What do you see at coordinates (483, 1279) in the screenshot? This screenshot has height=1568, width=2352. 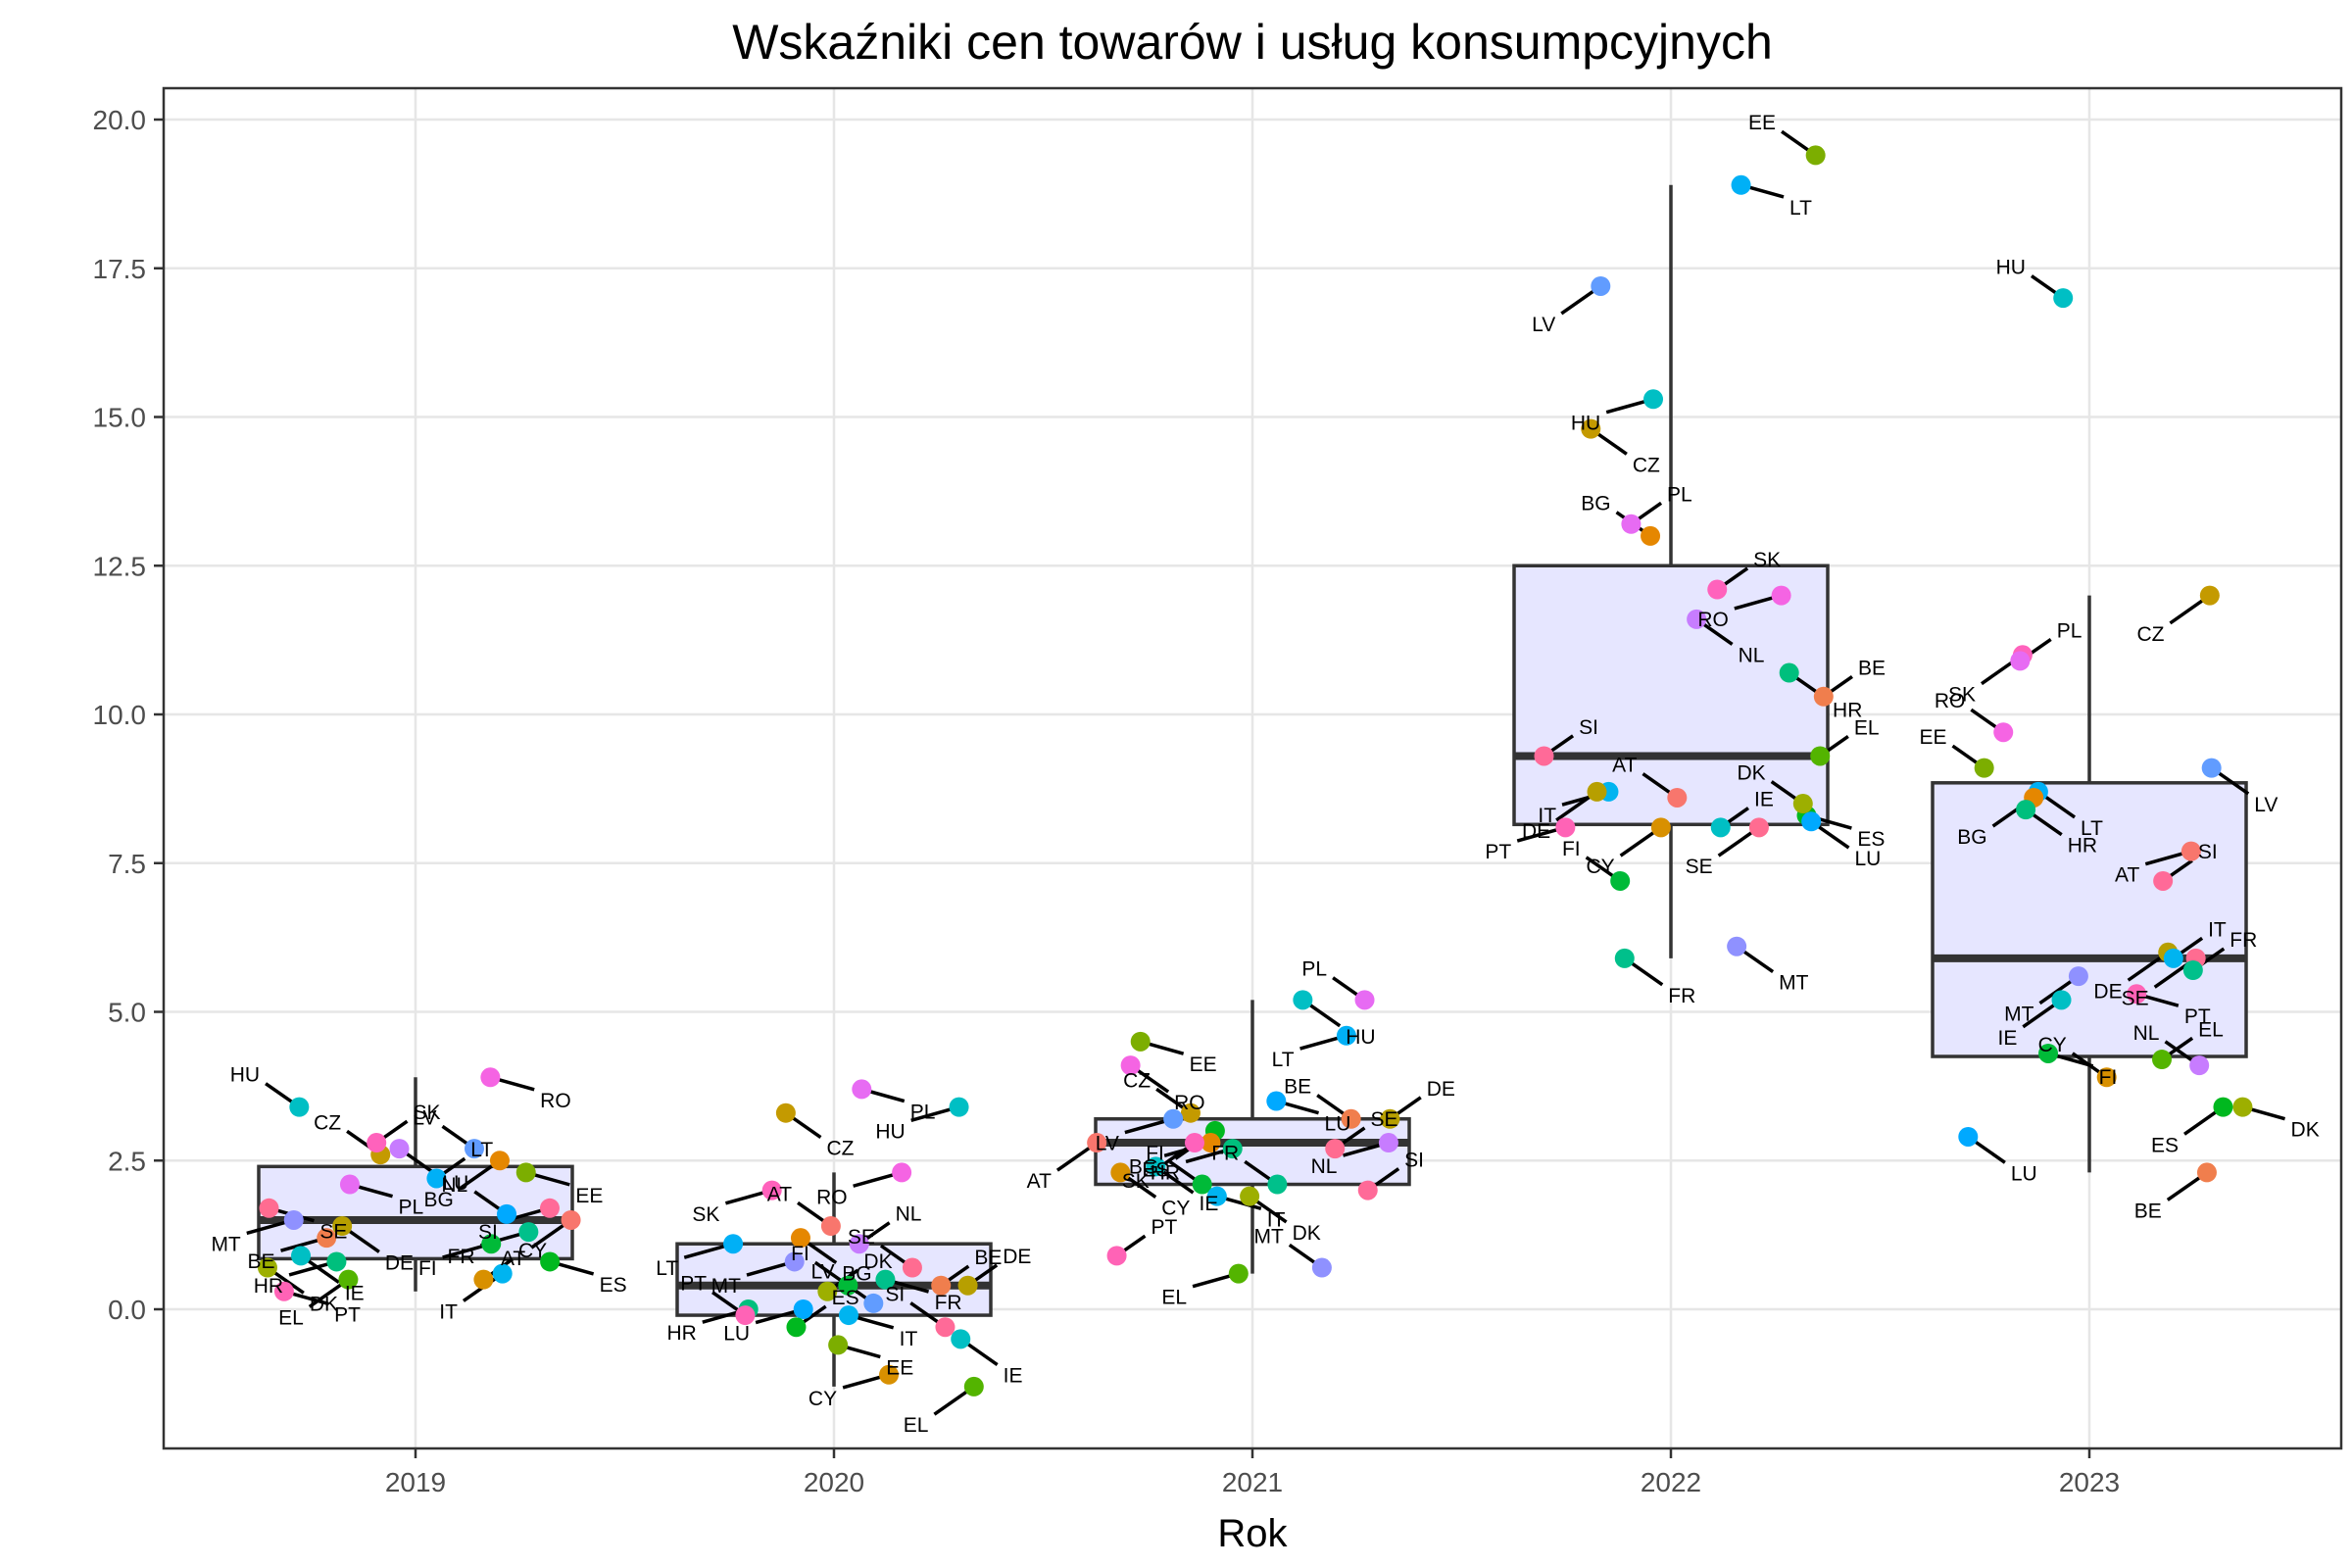 I see `point-2019-CY` at bounding box center [483, 1279].